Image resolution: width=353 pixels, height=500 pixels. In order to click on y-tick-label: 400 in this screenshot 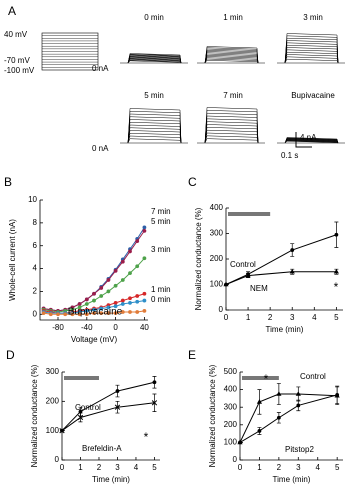, I will do `click(231, 389)`.